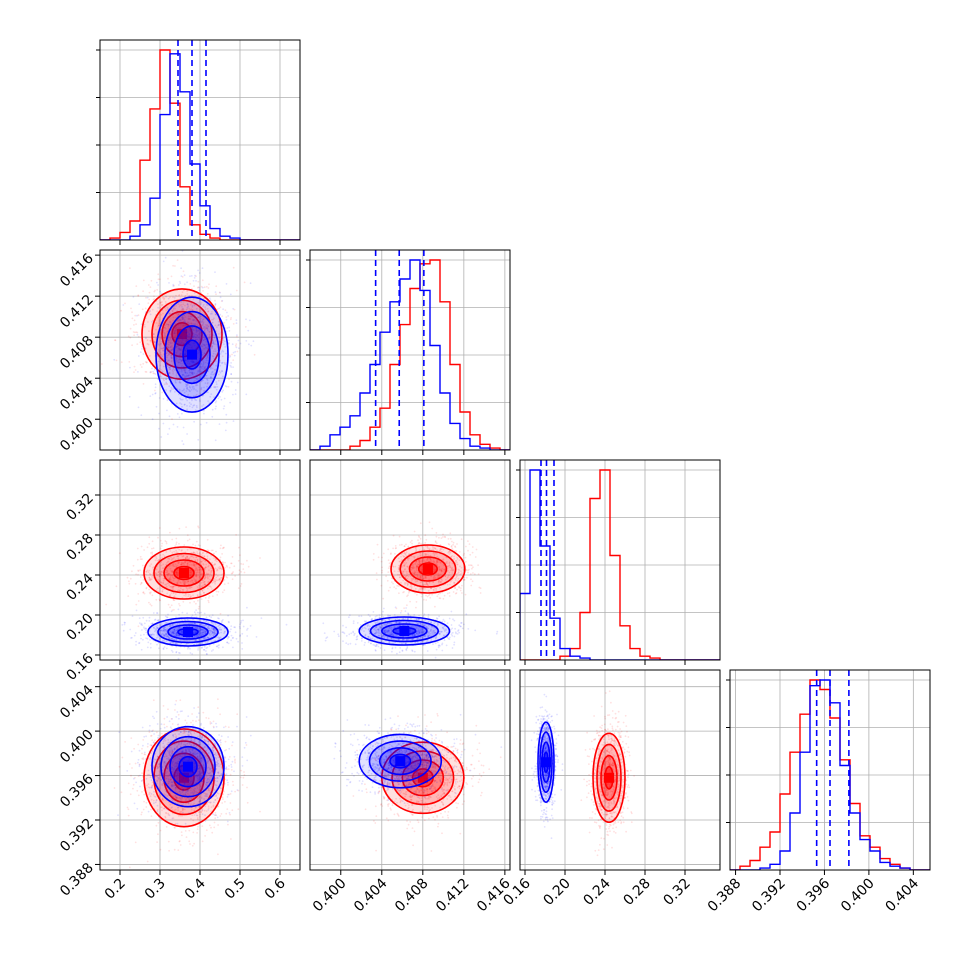 The height and width of the screenshot is (970, 970). Describe the element at coordinates (79, 666) in the screenshot. I see `y-tick-label: 0.16` at that location.